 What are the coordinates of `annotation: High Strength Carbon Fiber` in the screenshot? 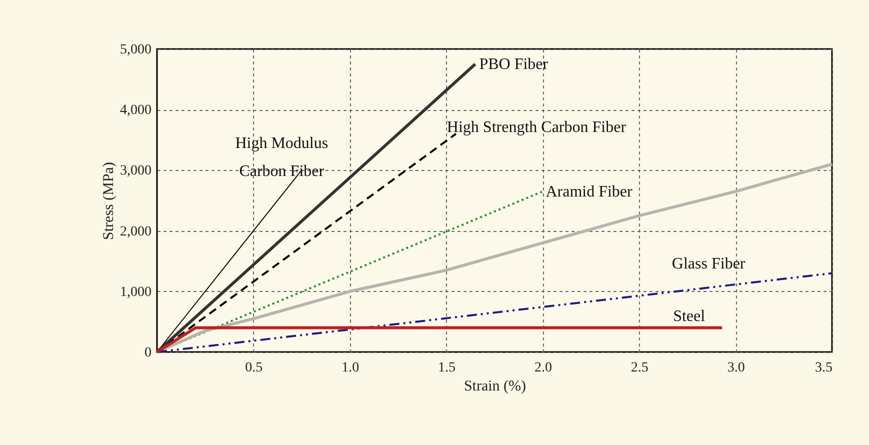 It's located at (536, 127).